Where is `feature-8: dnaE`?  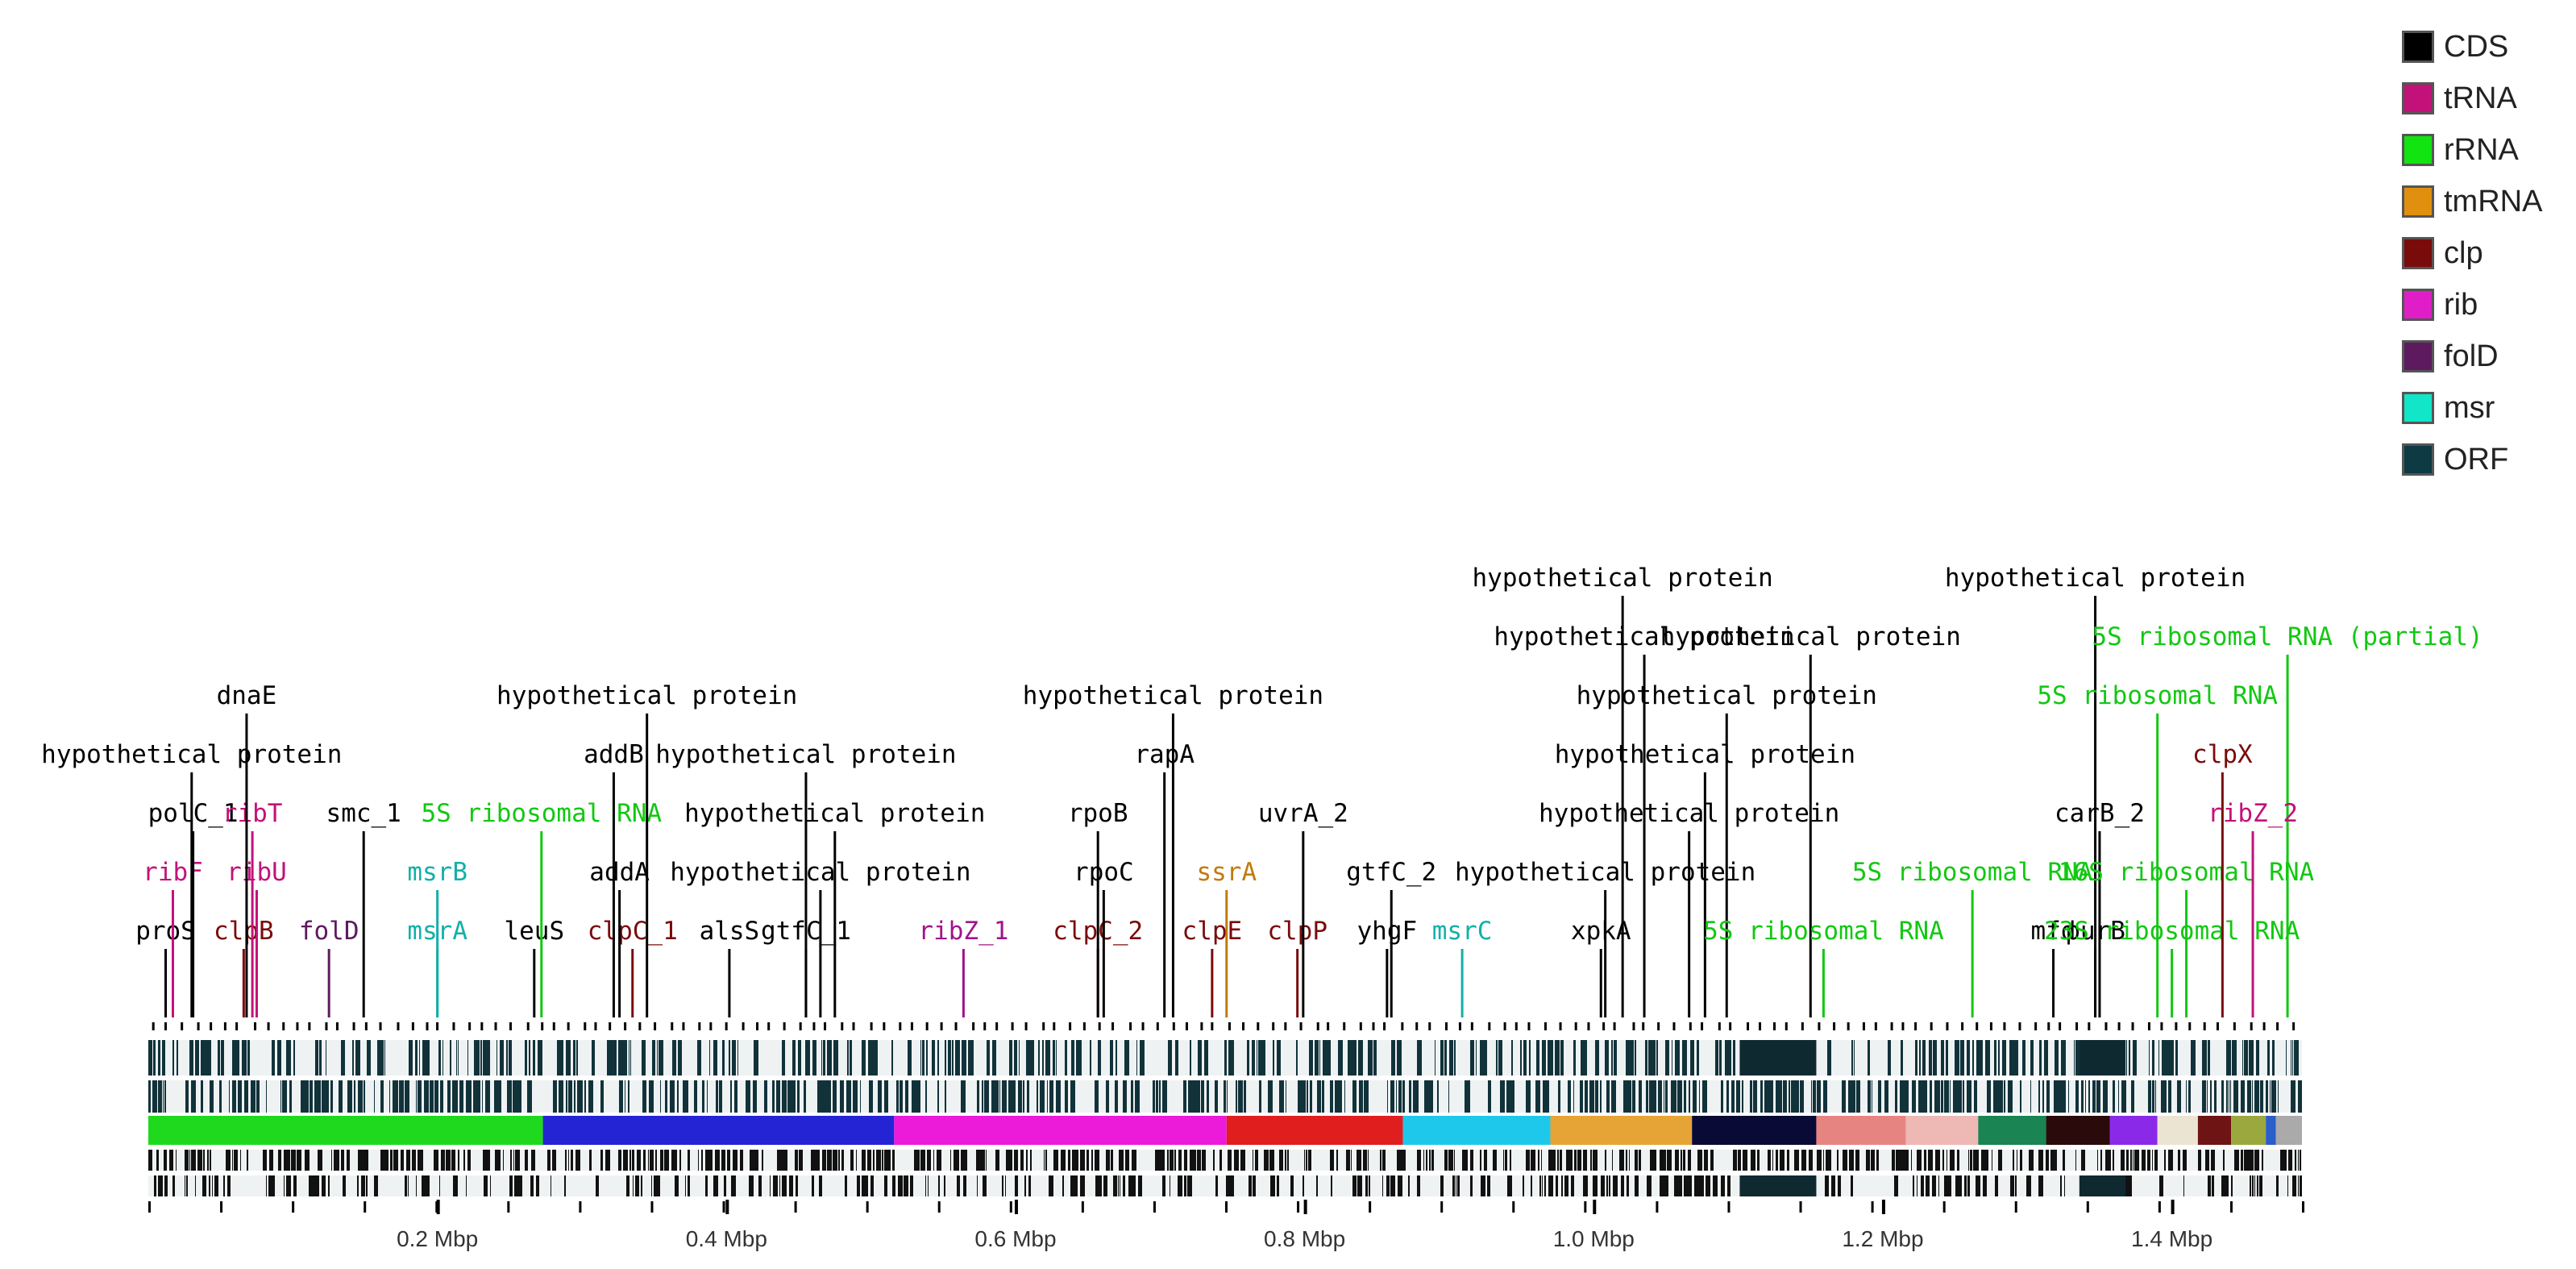 feature-8: dnaE is located at coordinates (247, 849).